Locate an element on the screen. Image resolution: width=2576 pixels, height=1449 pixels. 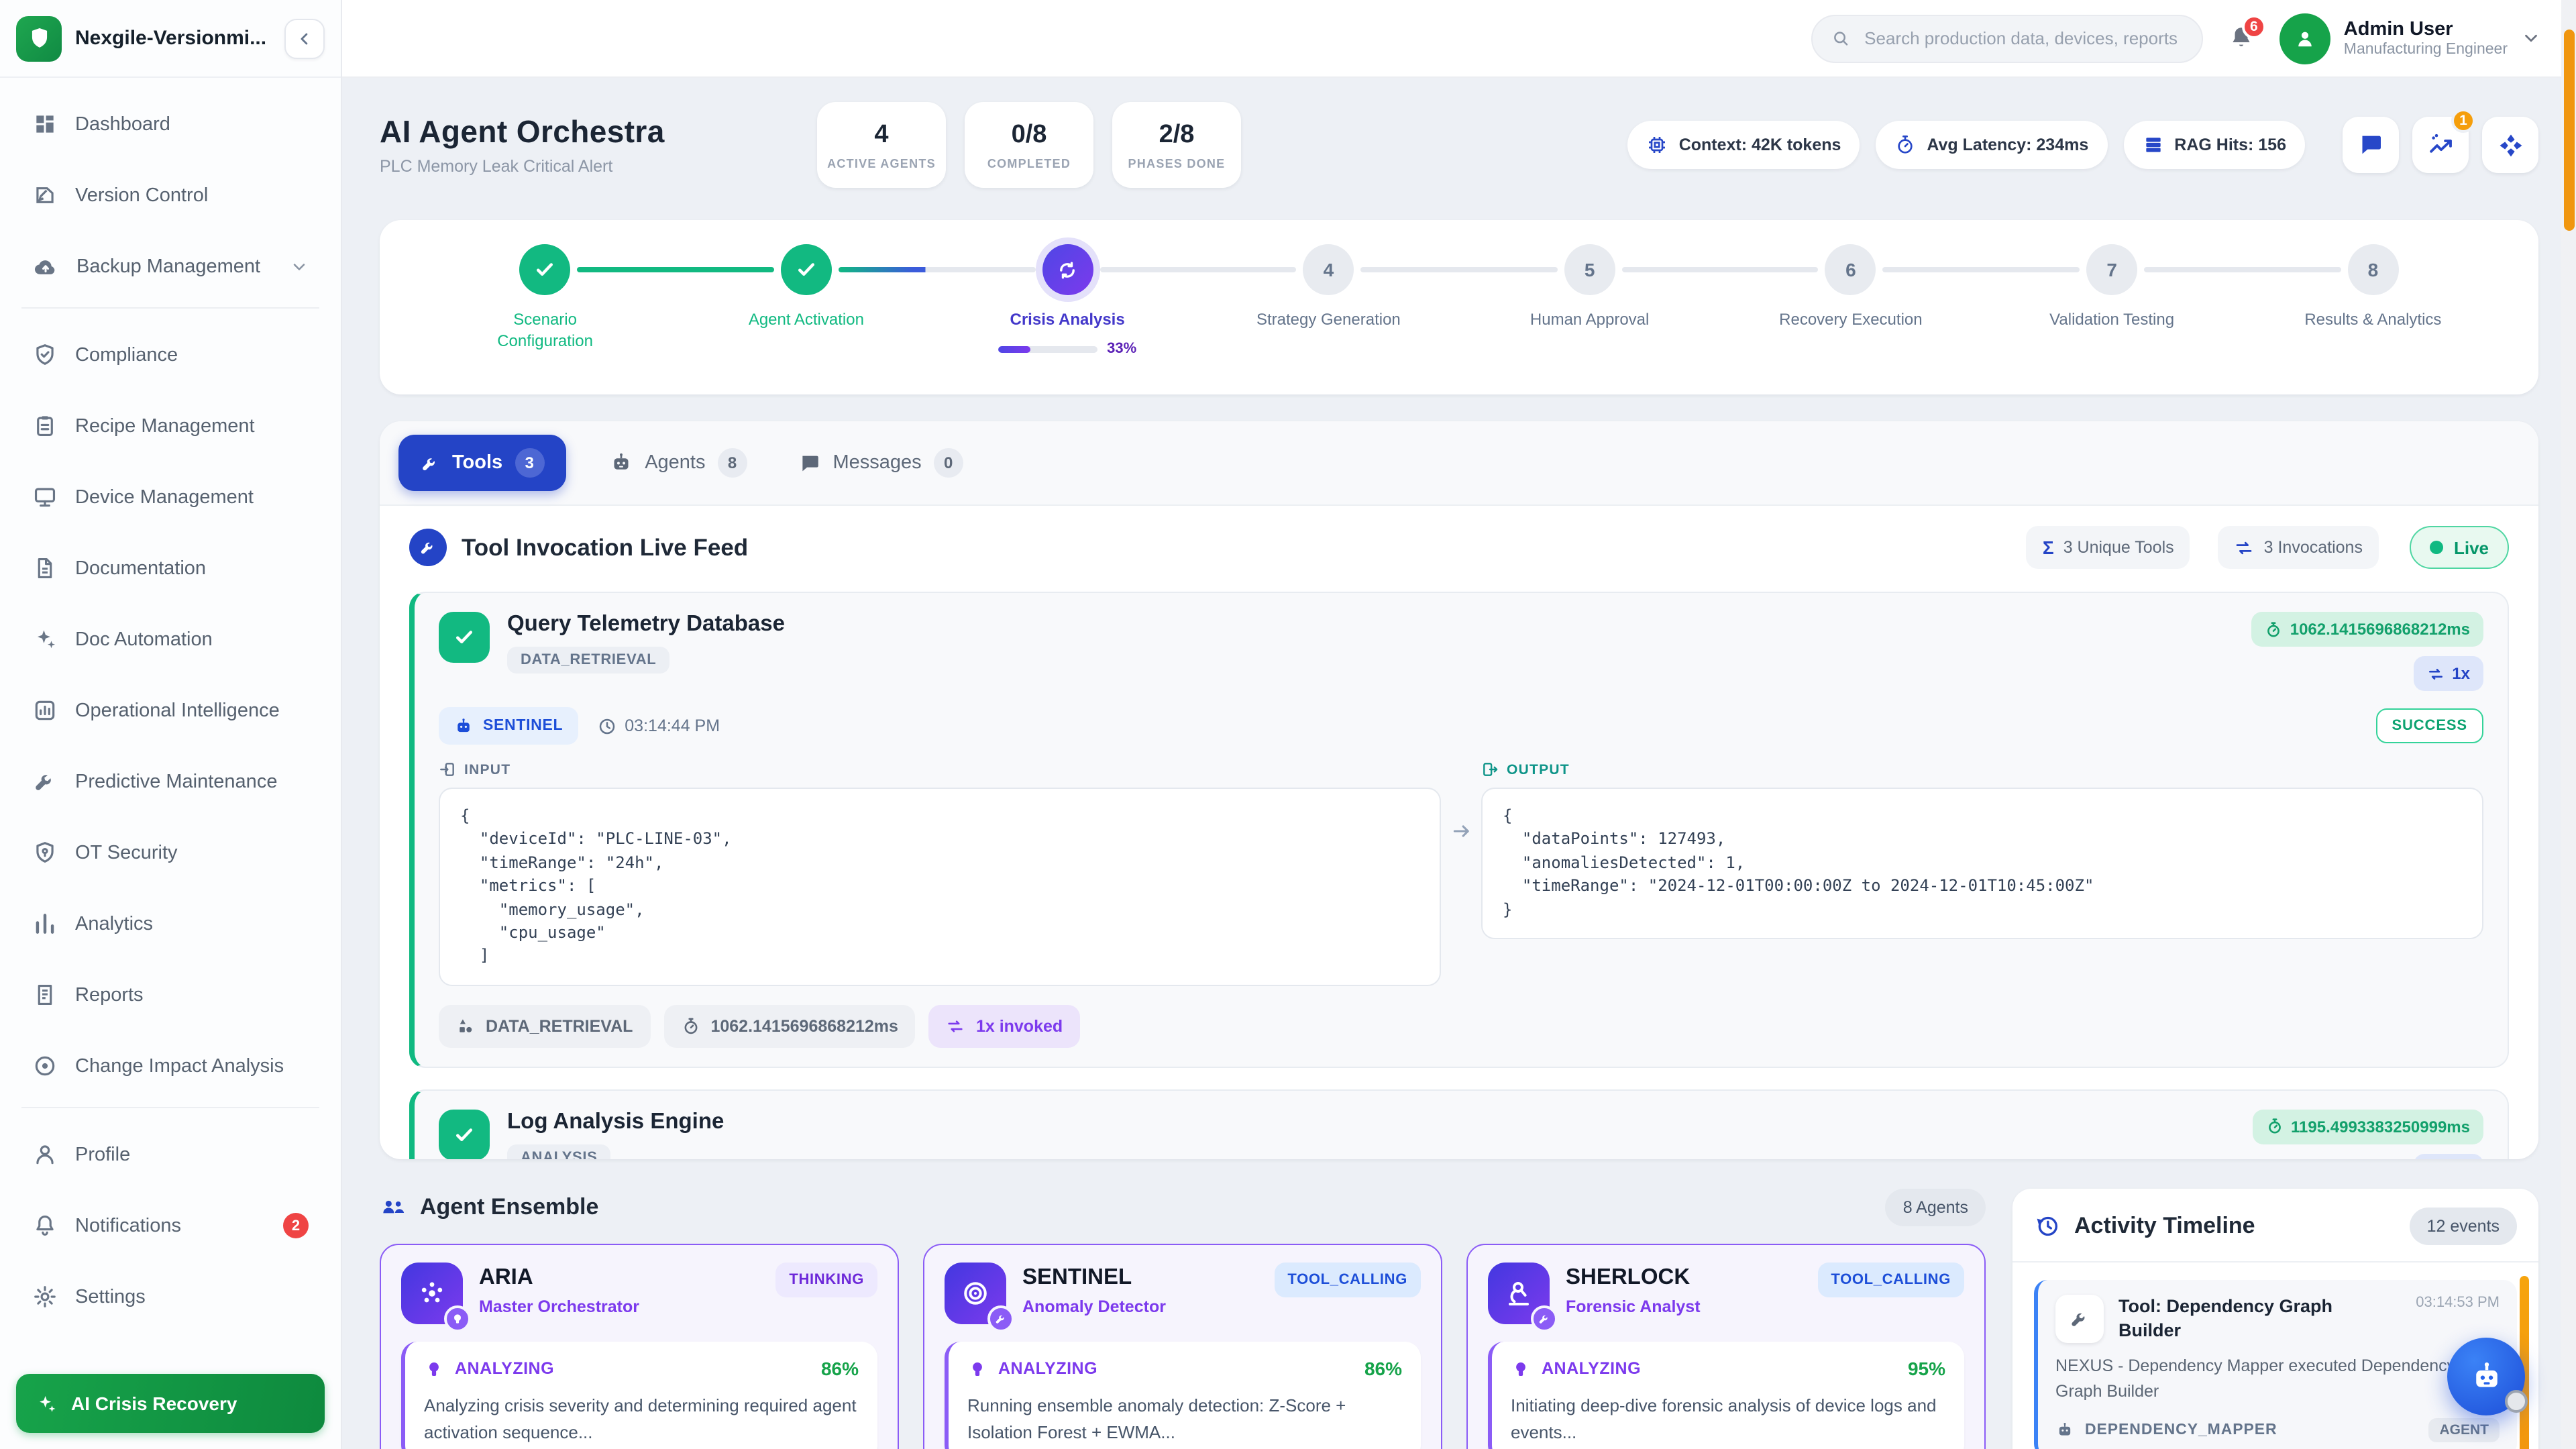
sidebar-item-version-control: Version Control is located at coordinates (170, 195).